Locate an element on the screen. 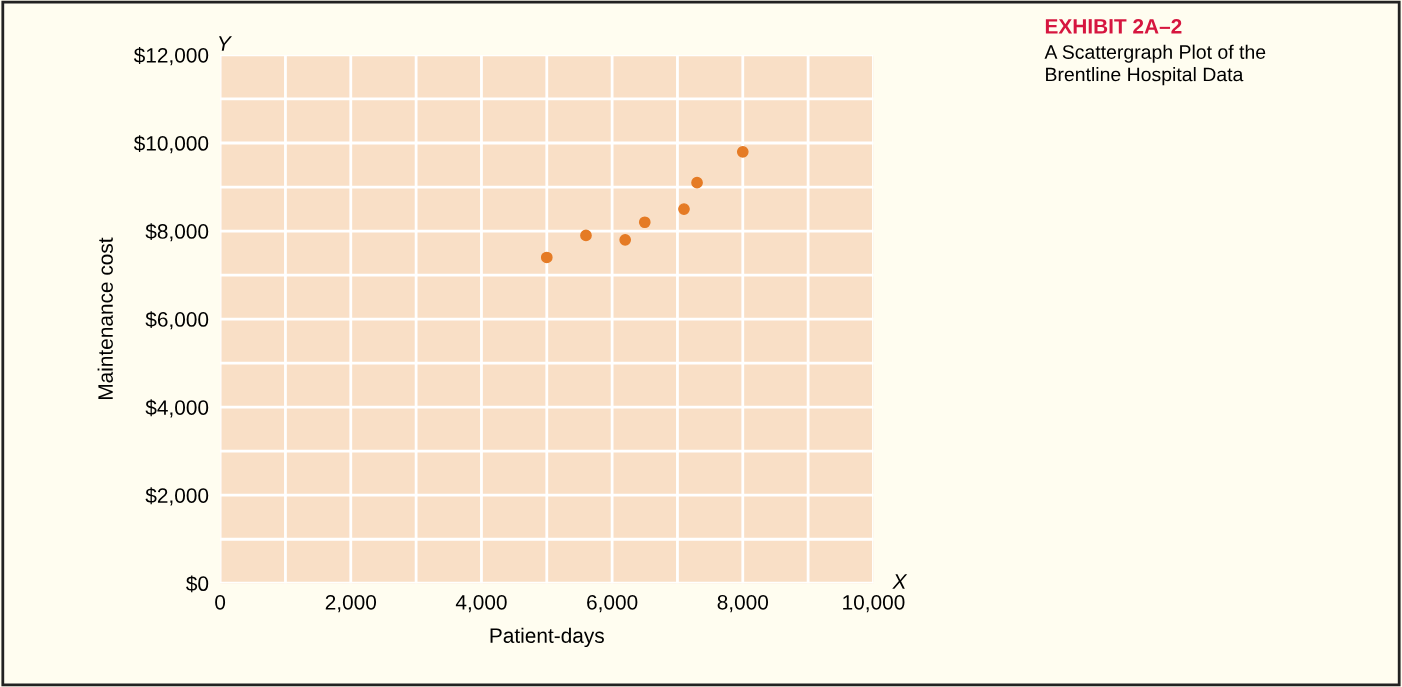 The height and width of the screenshot is (687, 1402). x-tick-label: 6,000 is located at coordinates (612, 603).